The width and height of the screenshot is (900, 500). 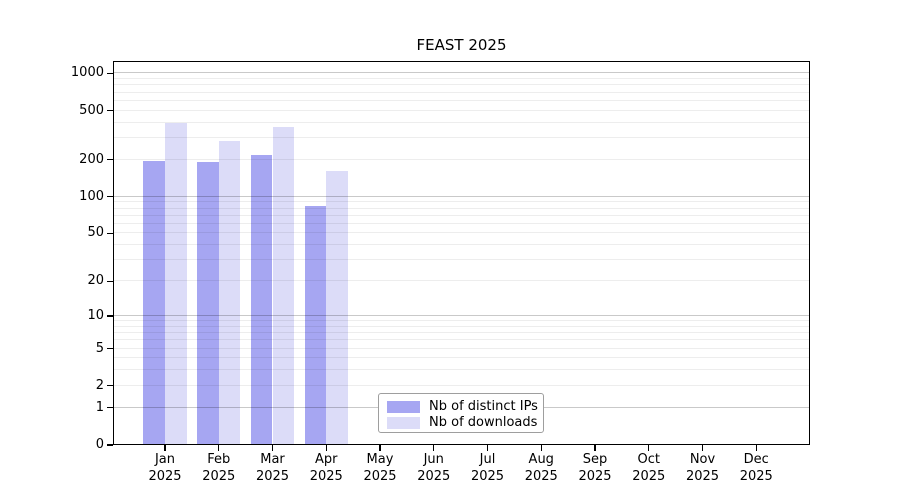 I want to click on legend-label-downloads: Nb of downloads, so click(x=483, y=422).